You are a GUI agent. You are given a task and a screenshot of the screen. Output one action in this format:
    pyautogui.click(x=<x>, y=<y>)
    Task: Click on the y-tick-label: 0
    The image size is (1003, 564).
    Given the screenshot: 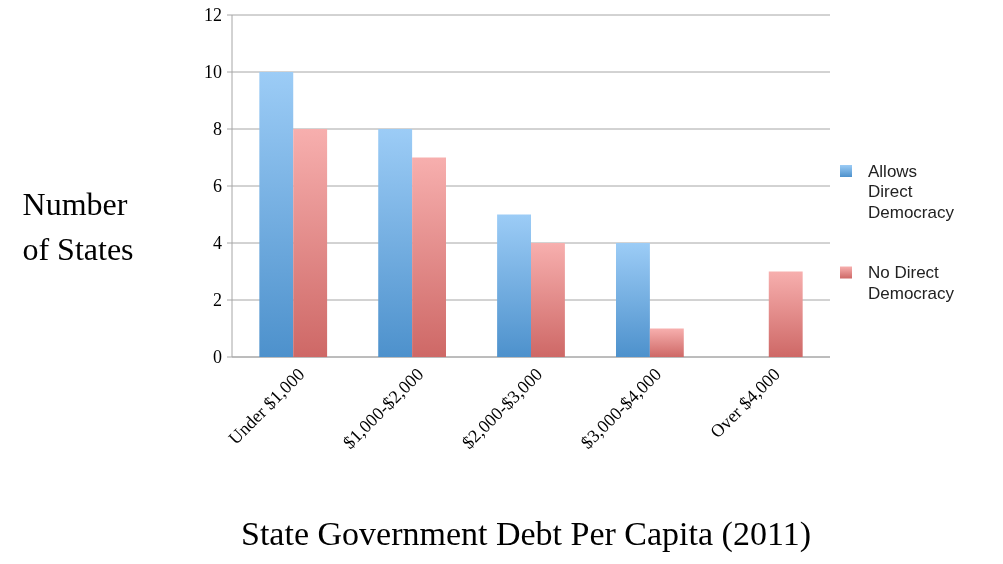 What is the action you would take?
    pyautogui.click(x=217, y=357)
    